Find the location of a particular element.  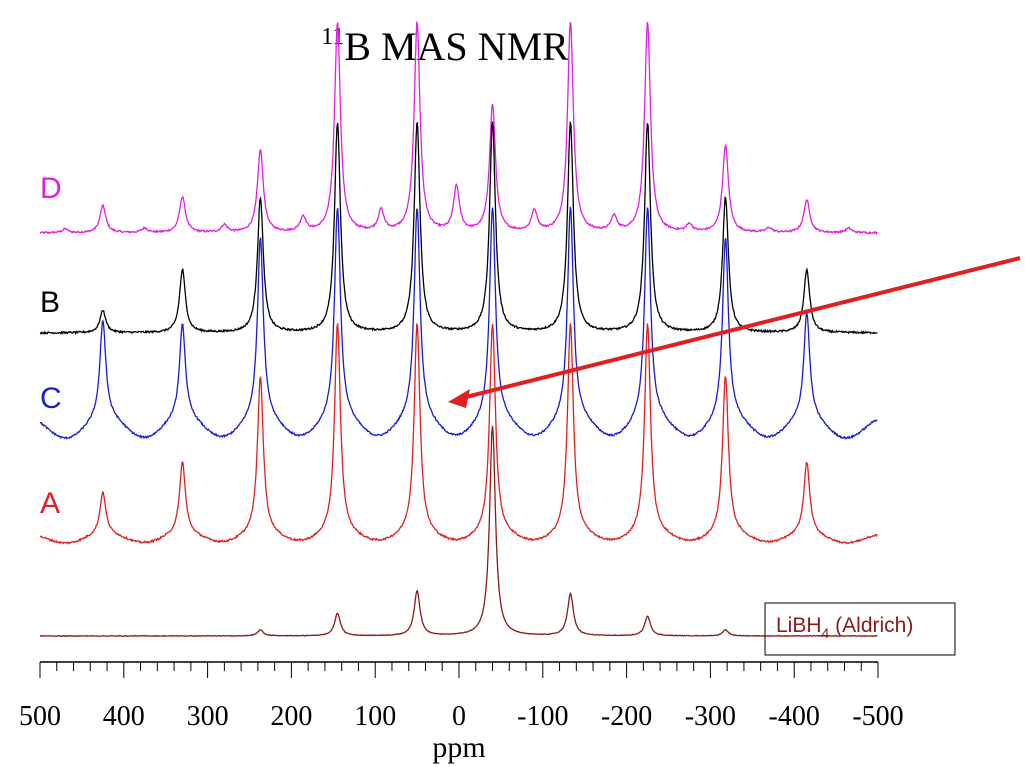

x-axis: 500 400 300 200 100 0 -100 -200 -300 -400 -500 is located at coordinates (461, 696).